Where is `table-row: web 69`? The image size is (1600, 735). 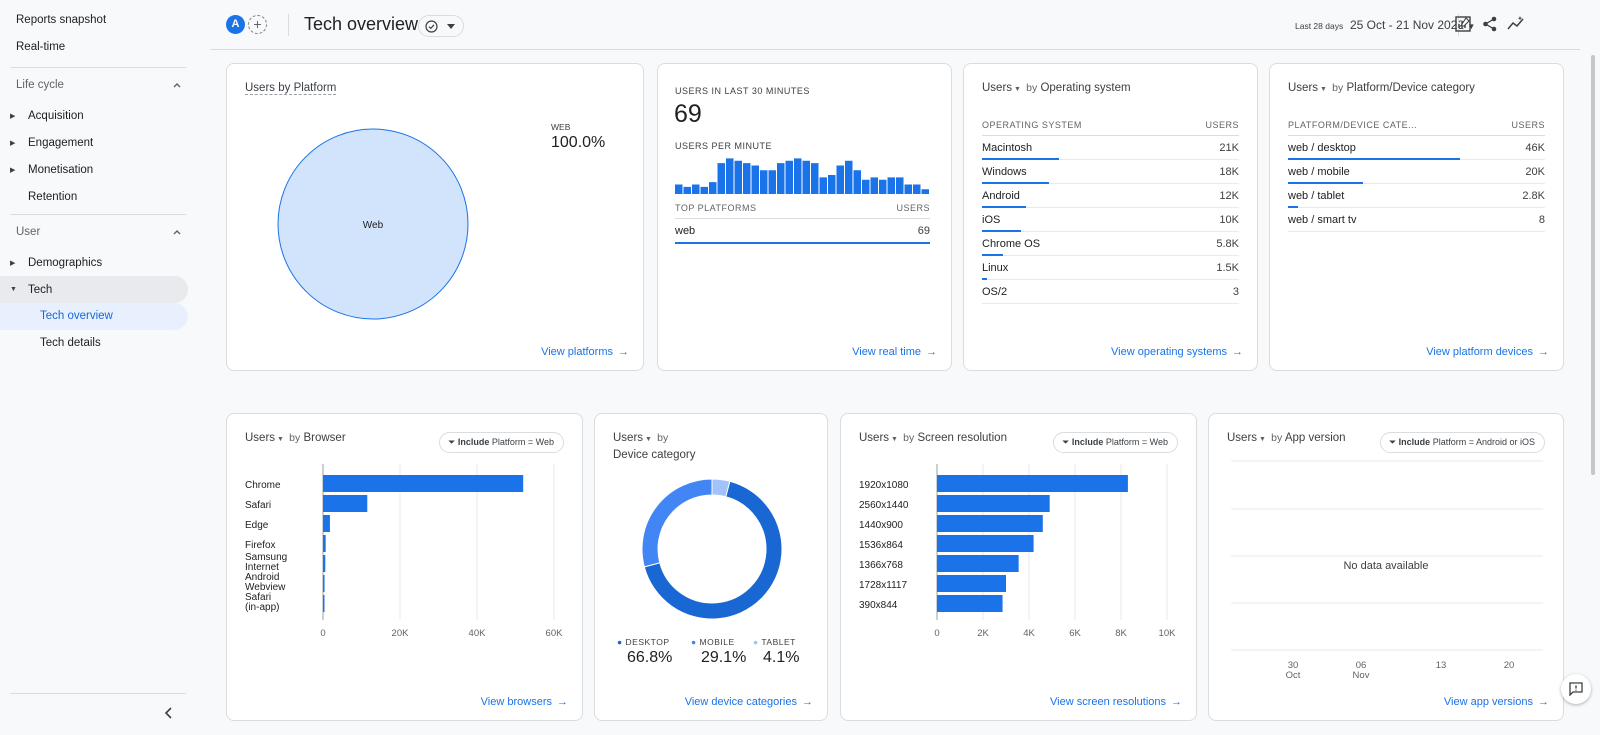 table-row: web 69 is located at coordinates (802, 231).